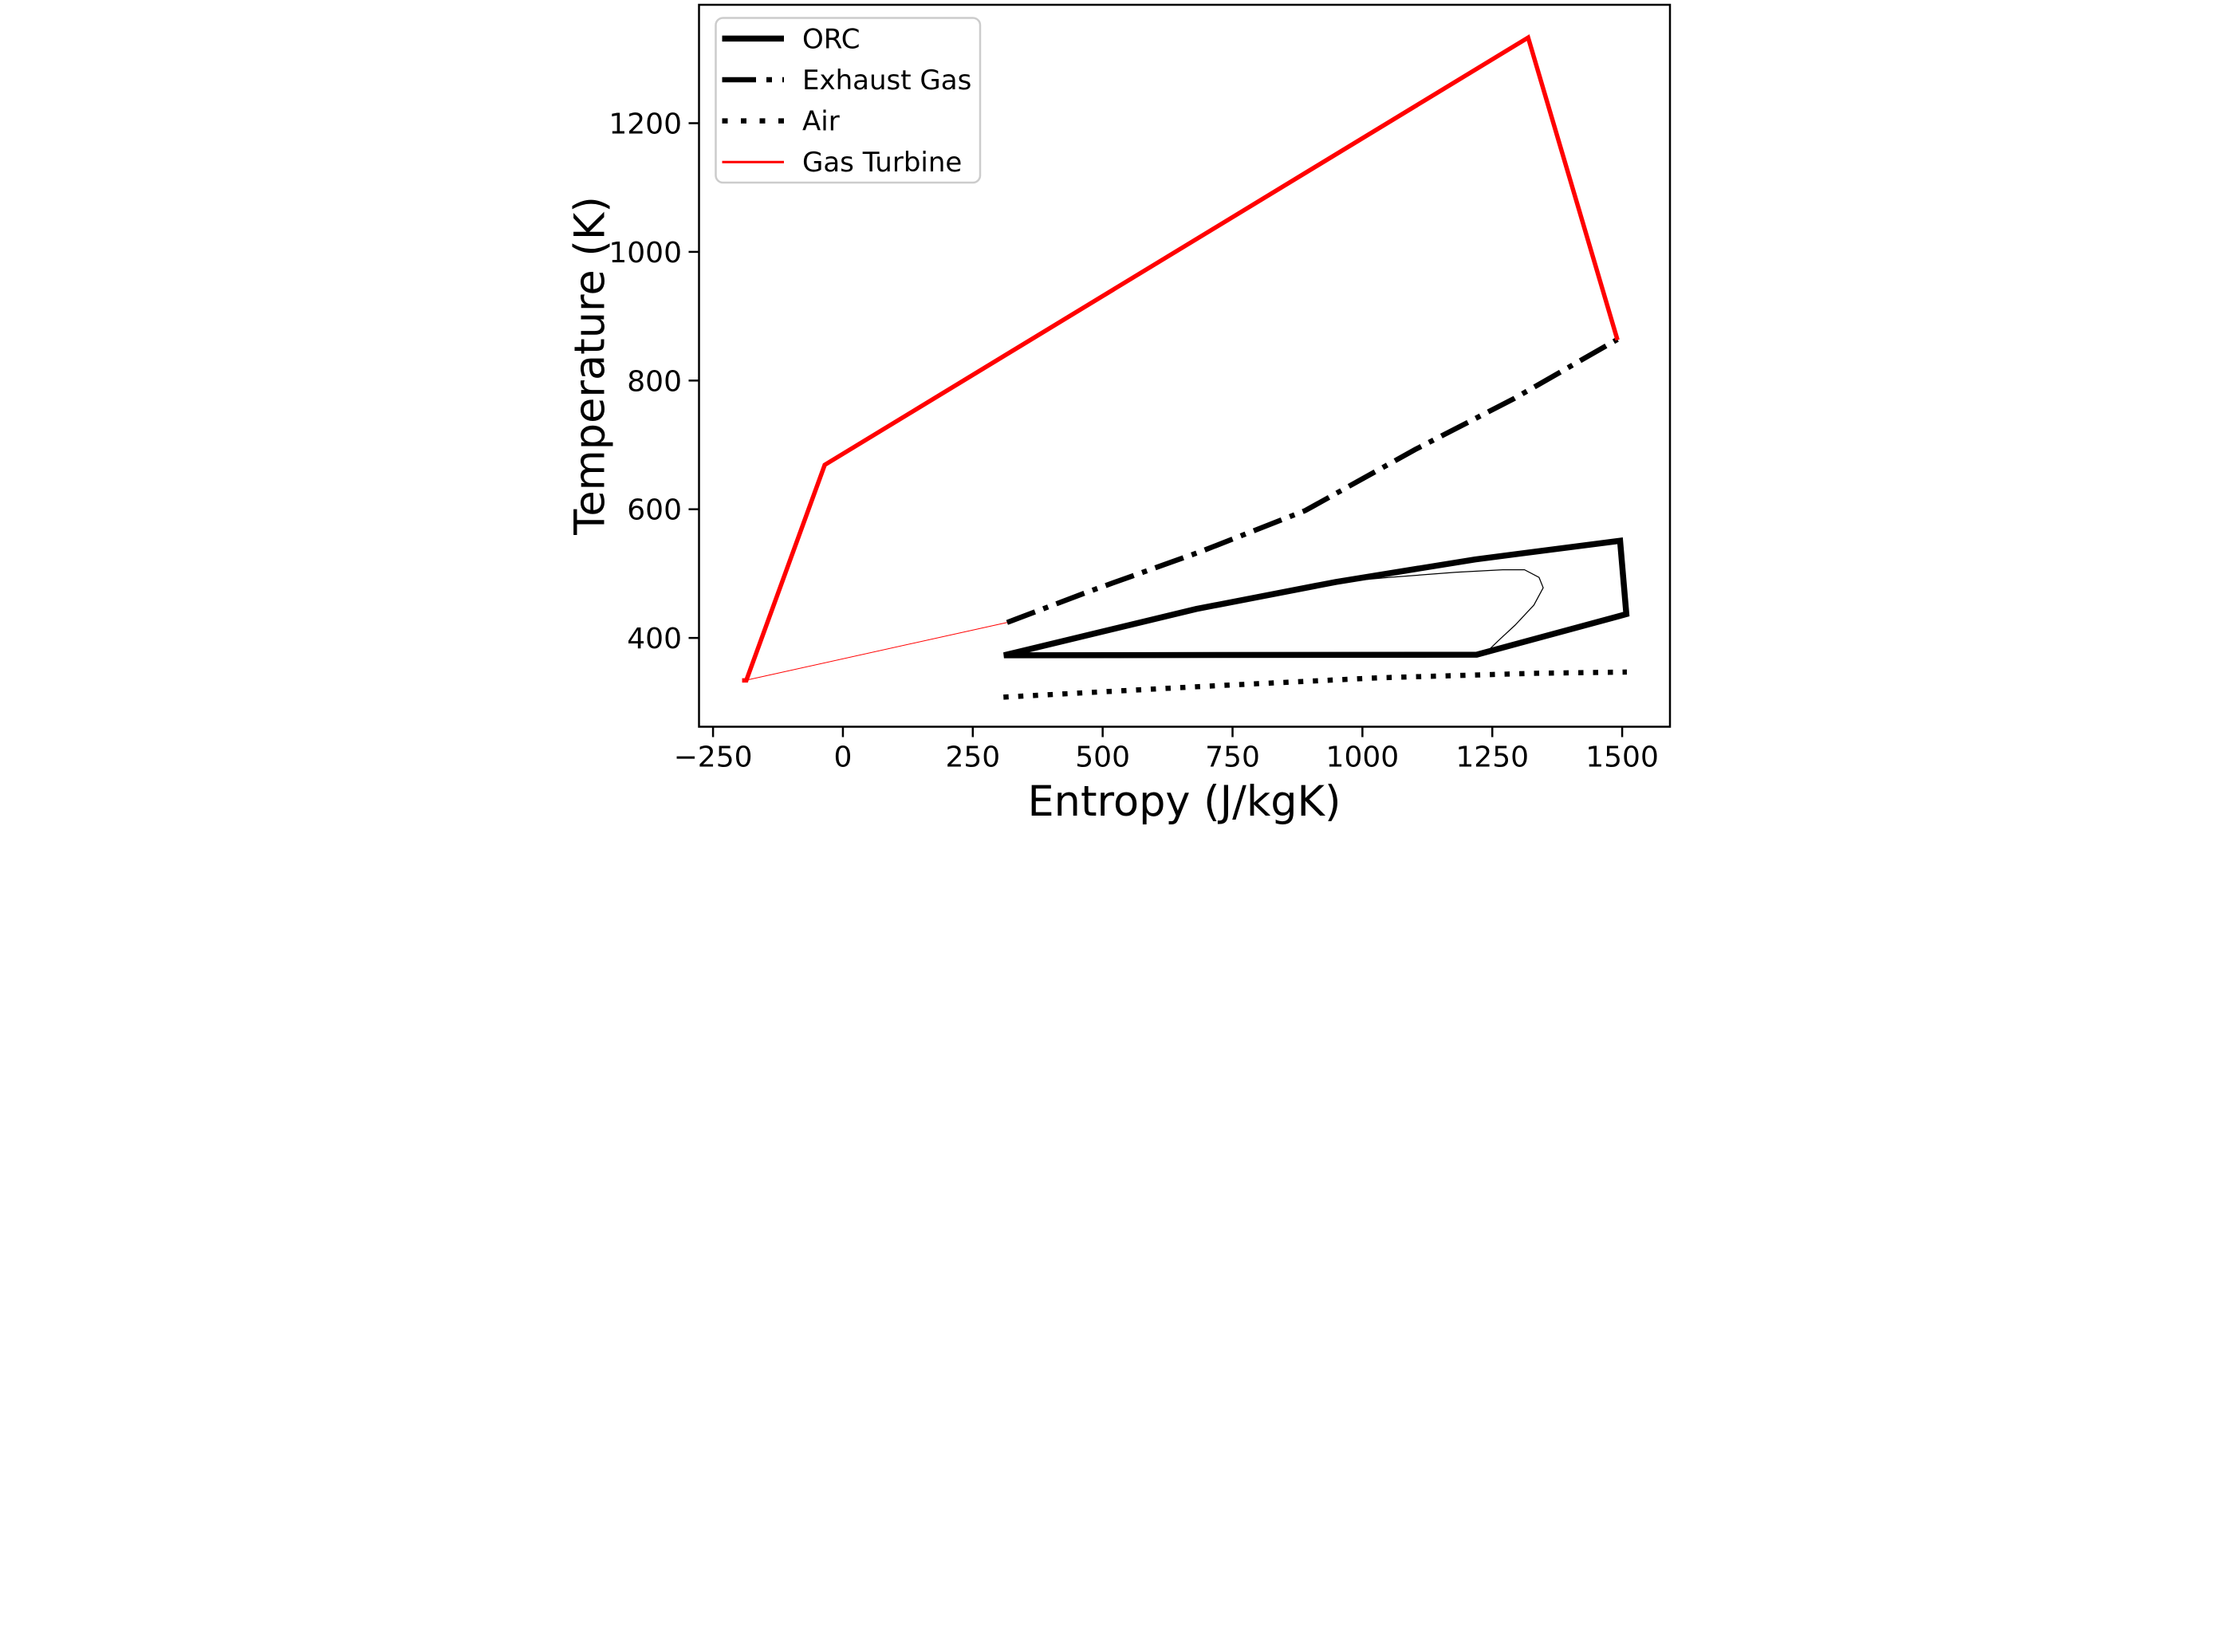 Image resolution: width=2233 pixels, height=1652 pixels. Describe the element at coordinates (1622, 757) in the screenshot. I see `x-tick-label: 1500` at that location.